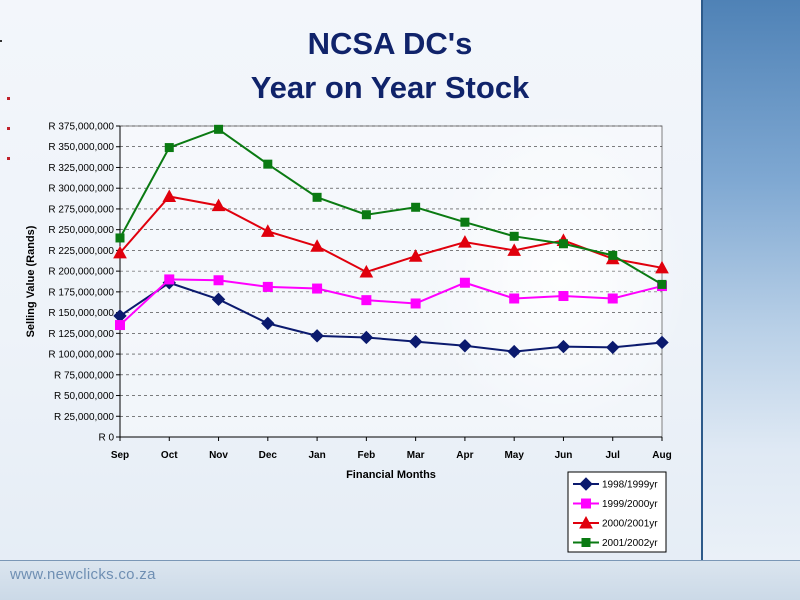 This screenshot has height=600, width=800. What do you see at coordinates (464, 455) in the screenshot?
I see `x-tick-label: Apr` at bounding box center [464, 455].